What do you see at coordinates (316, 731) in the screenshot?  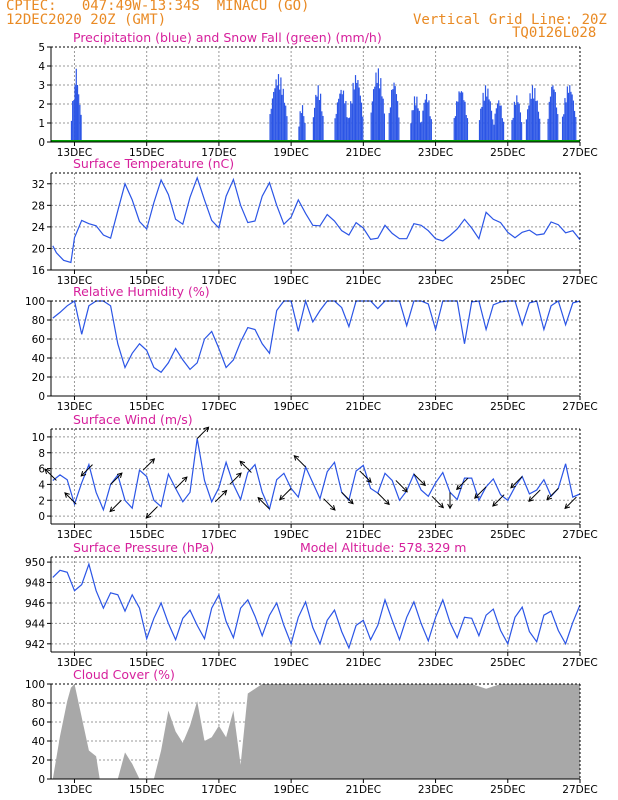 I see `cloud-area` at bounding box center [316, 731].